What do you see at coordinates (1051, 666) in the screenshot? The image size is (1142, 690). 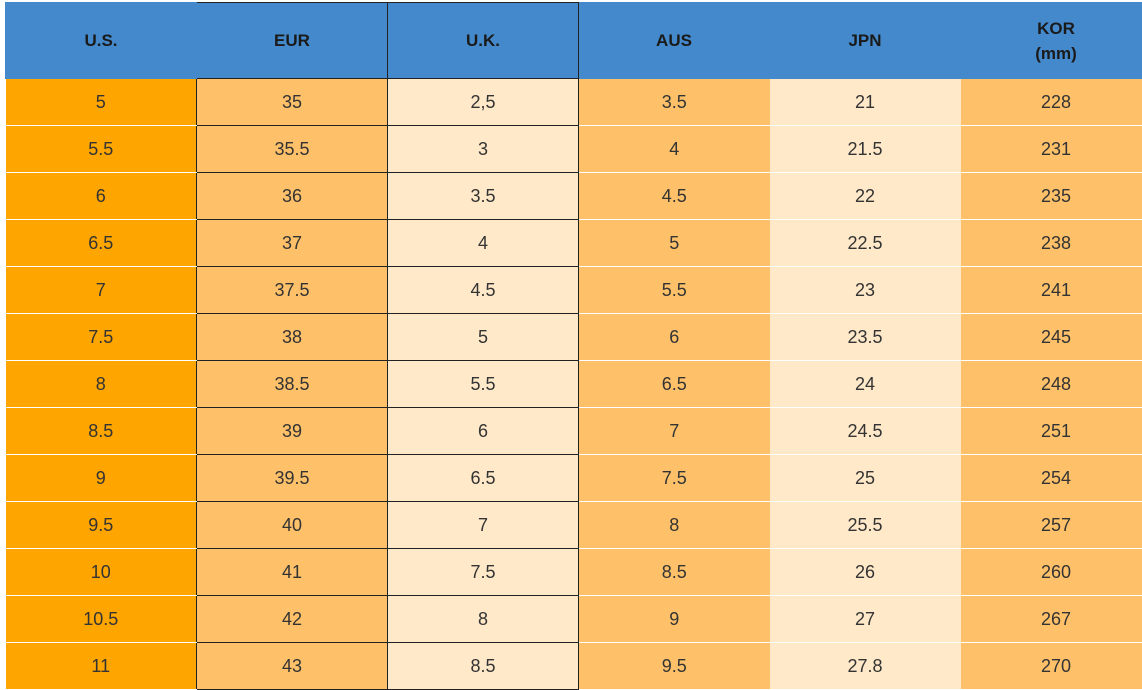 I see `table-cell: 270` at bounding box center [1051, 666].